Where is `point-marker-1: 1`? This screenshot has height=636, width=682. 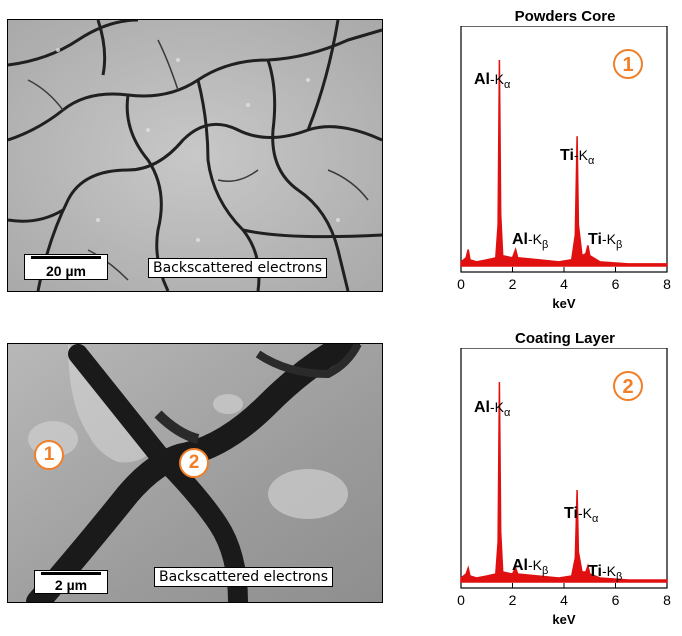 point-marker-1: 1 is located at coordinates (49, 455).